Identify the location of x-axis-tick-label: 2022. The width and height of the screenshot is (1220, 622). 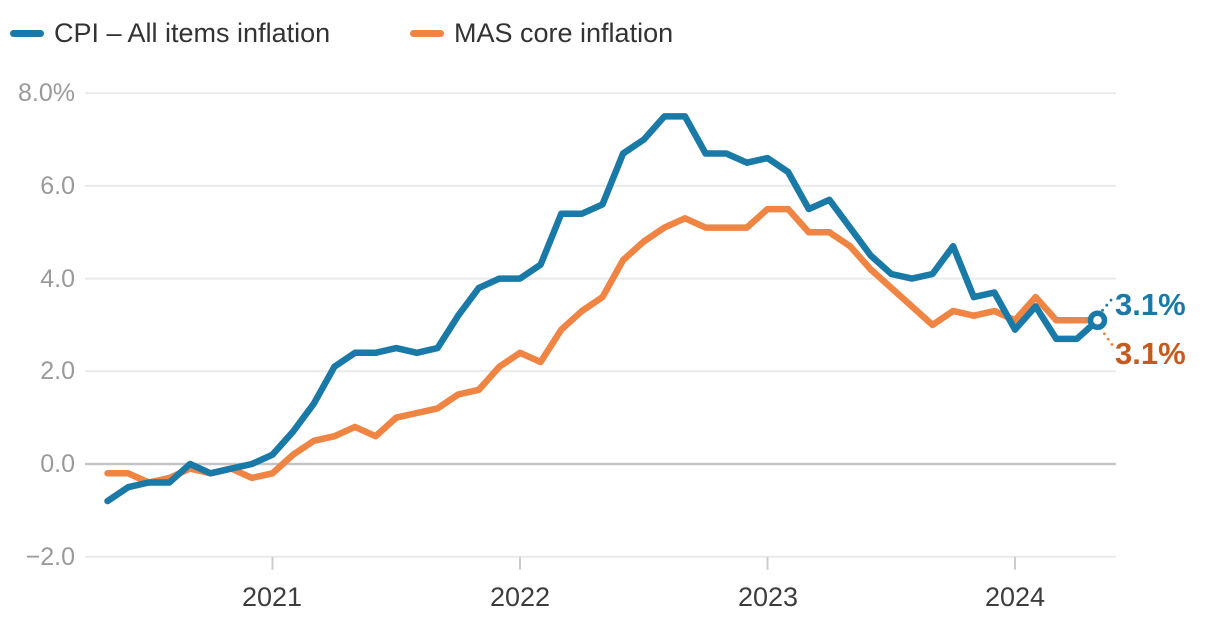
(520, 597).